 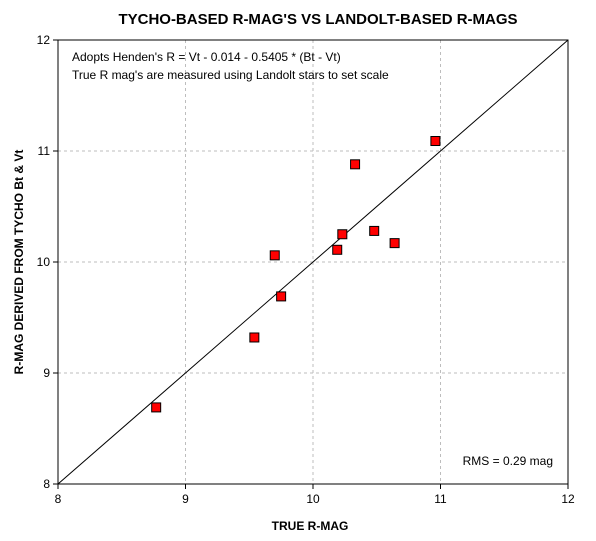 I want to click on x-tick-label: 8, so click(x=58, y=499).